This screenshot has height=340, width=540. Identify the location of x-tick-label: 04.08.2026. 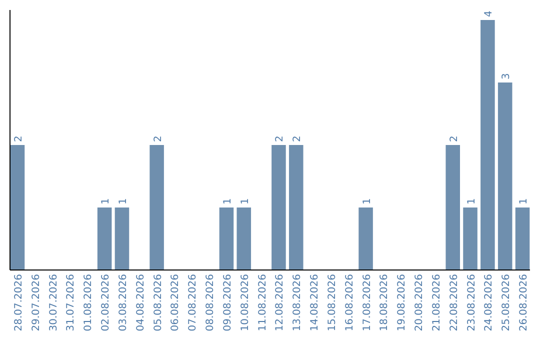
(140, 303).